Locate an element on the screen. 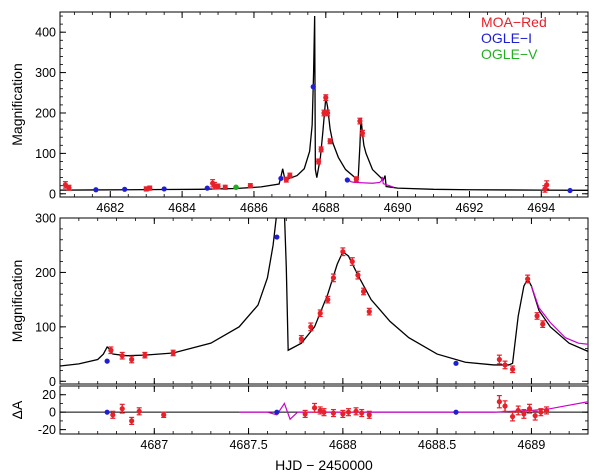  legend-entry: OGLE−I is located at coordinates (506, 38).